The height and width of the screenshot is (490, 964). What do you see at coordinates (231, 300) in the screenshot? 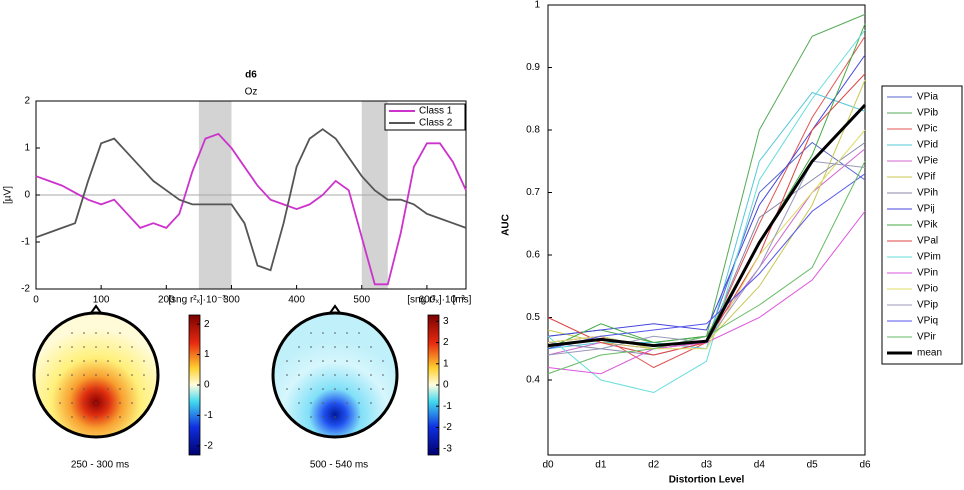
I see `x-tick-label: 300` at bounding box center [231, 300].